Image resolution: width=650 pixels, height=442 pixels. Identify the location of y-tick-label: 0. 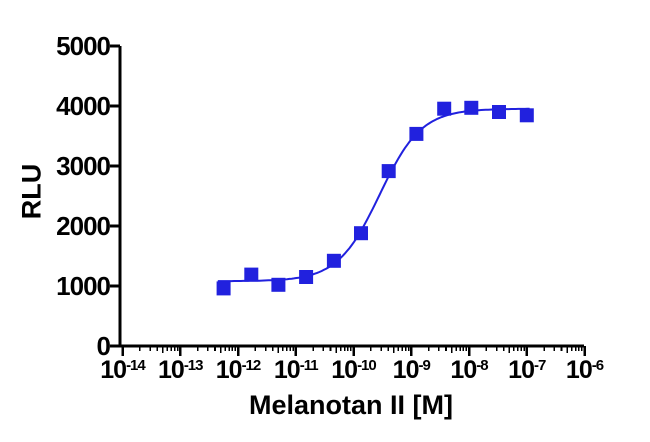
(103, 346).